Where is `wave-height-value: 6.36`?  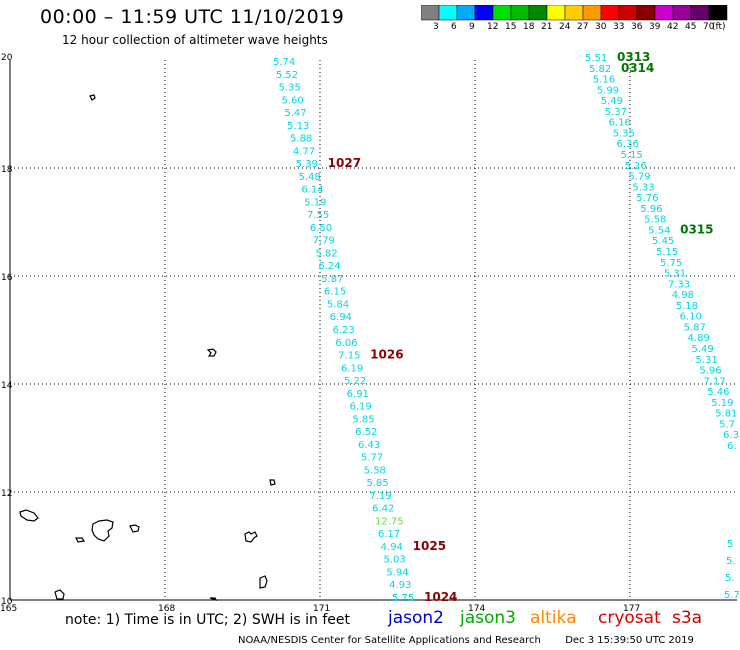 wave-height-value: 6.36 is located at coordinates (628, 144).